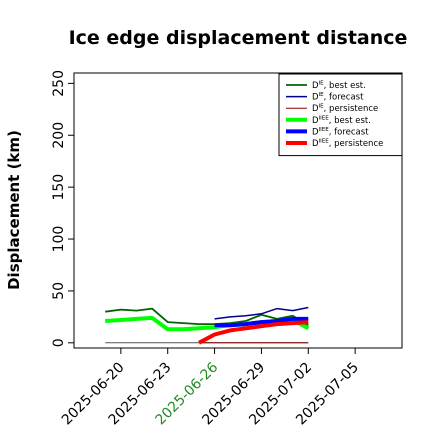  Describe the element at coordinates (341, 120) in the screenshot. I see `legend-entry-3: DIIEE, best est.` at that location.